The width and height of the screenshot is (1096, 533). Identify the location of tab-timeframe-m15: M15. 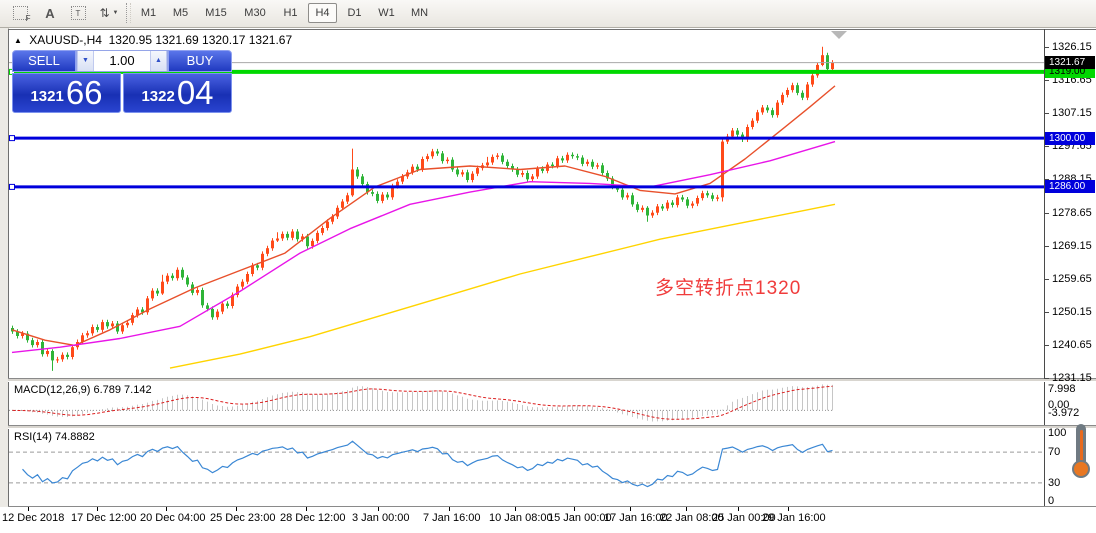
(216, 13).